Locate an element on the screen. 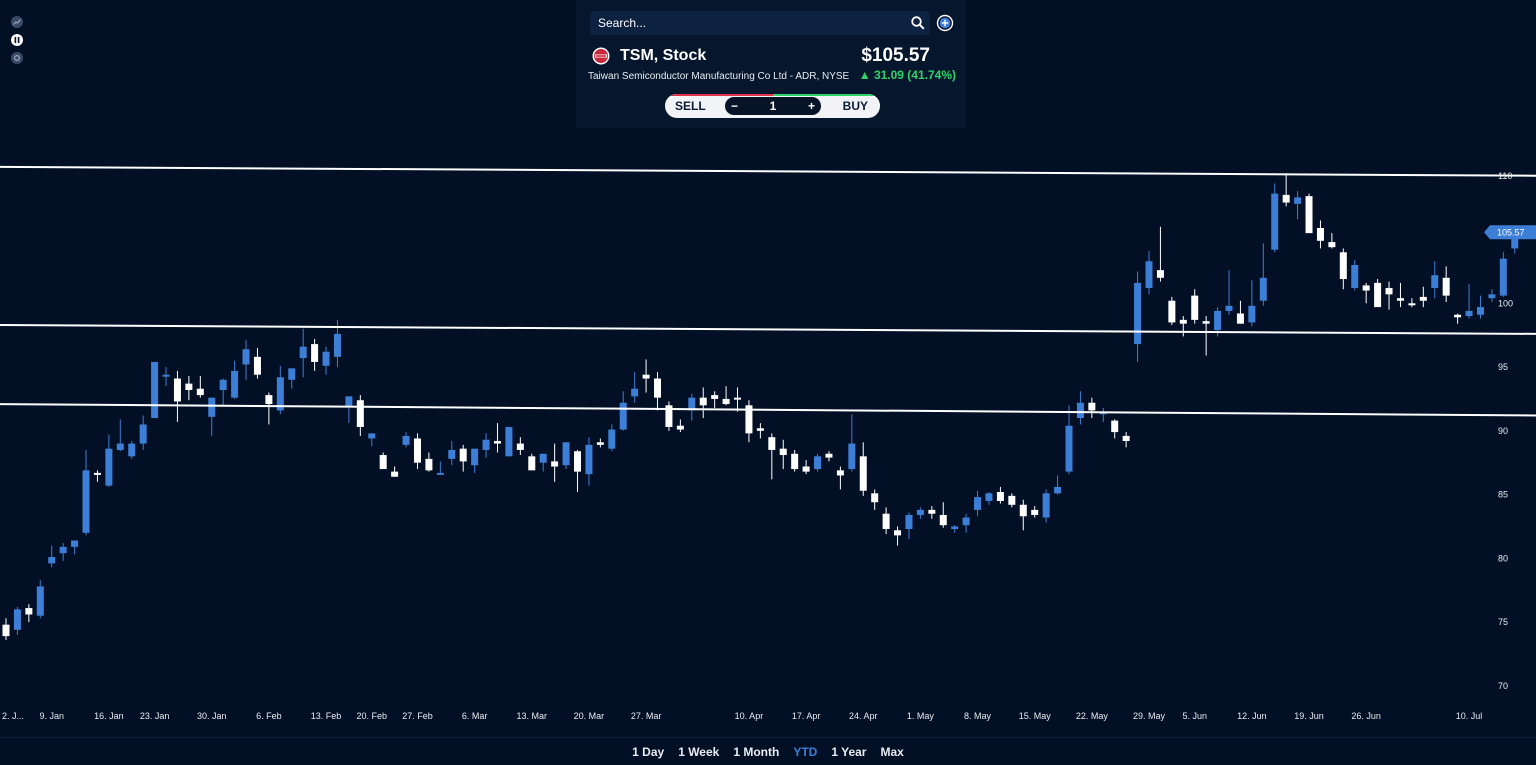 The height and width of the screenshot is (765, 1536). x-tick-label: 22. May is located at coordinates (1092, 716).